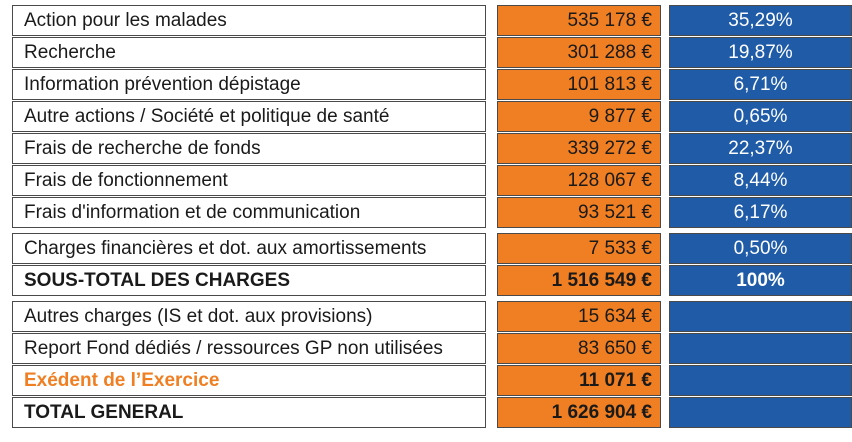  Describe the element at coordinates (579, 20) in the screenshot. I see `row-amount: 535 178 €` at that location.